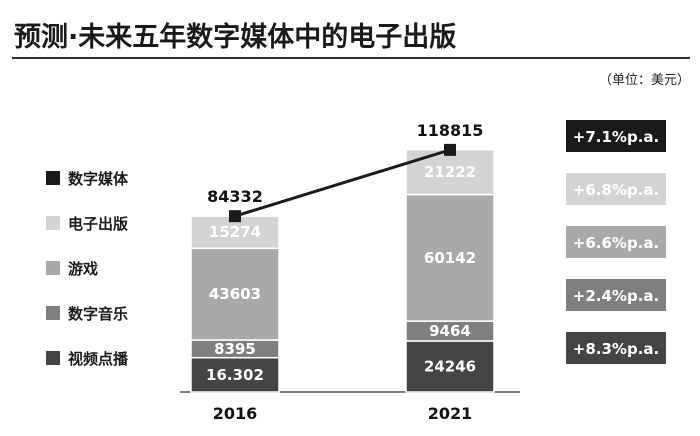 The image size is (700, 436). What do you see at coordinates (235, 294) in the screenshot?
I see `bar-value-label: 43603` at bounding box center [235, 294].